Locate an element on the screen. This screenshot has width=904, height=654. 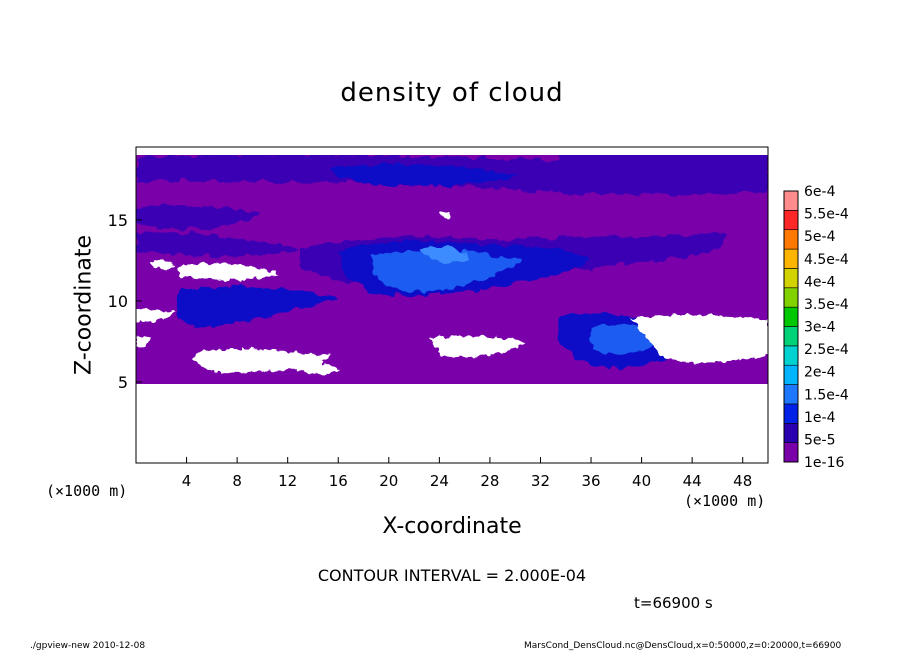
y-tick-label: 10 is located at coordinates (118, 301).